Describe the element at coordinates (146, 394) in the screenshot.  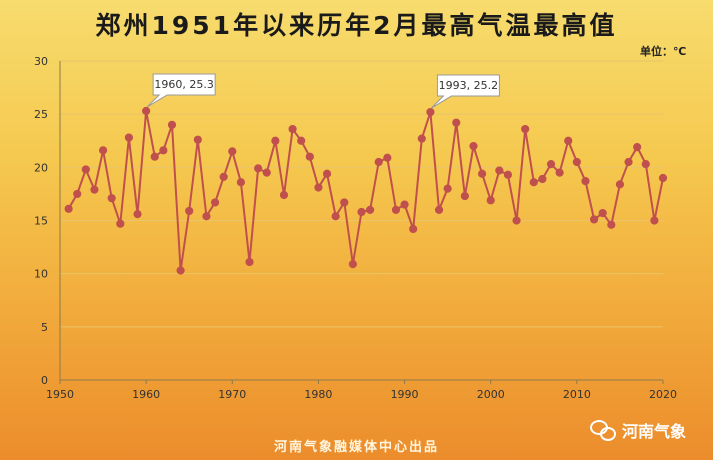
I see `x-tick-label: 1960` at that location.